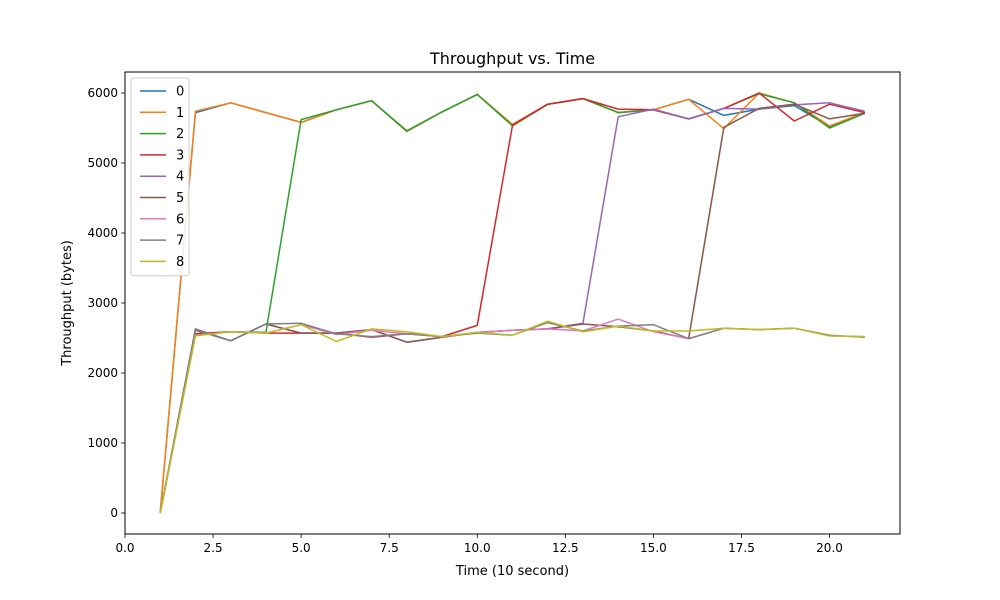 This screenshot has width=1000, height=600. What do you see at coordinates (102, 373) in the screenshot?
I see `y-tick-label: 2000` at bounding box center [102, 373].